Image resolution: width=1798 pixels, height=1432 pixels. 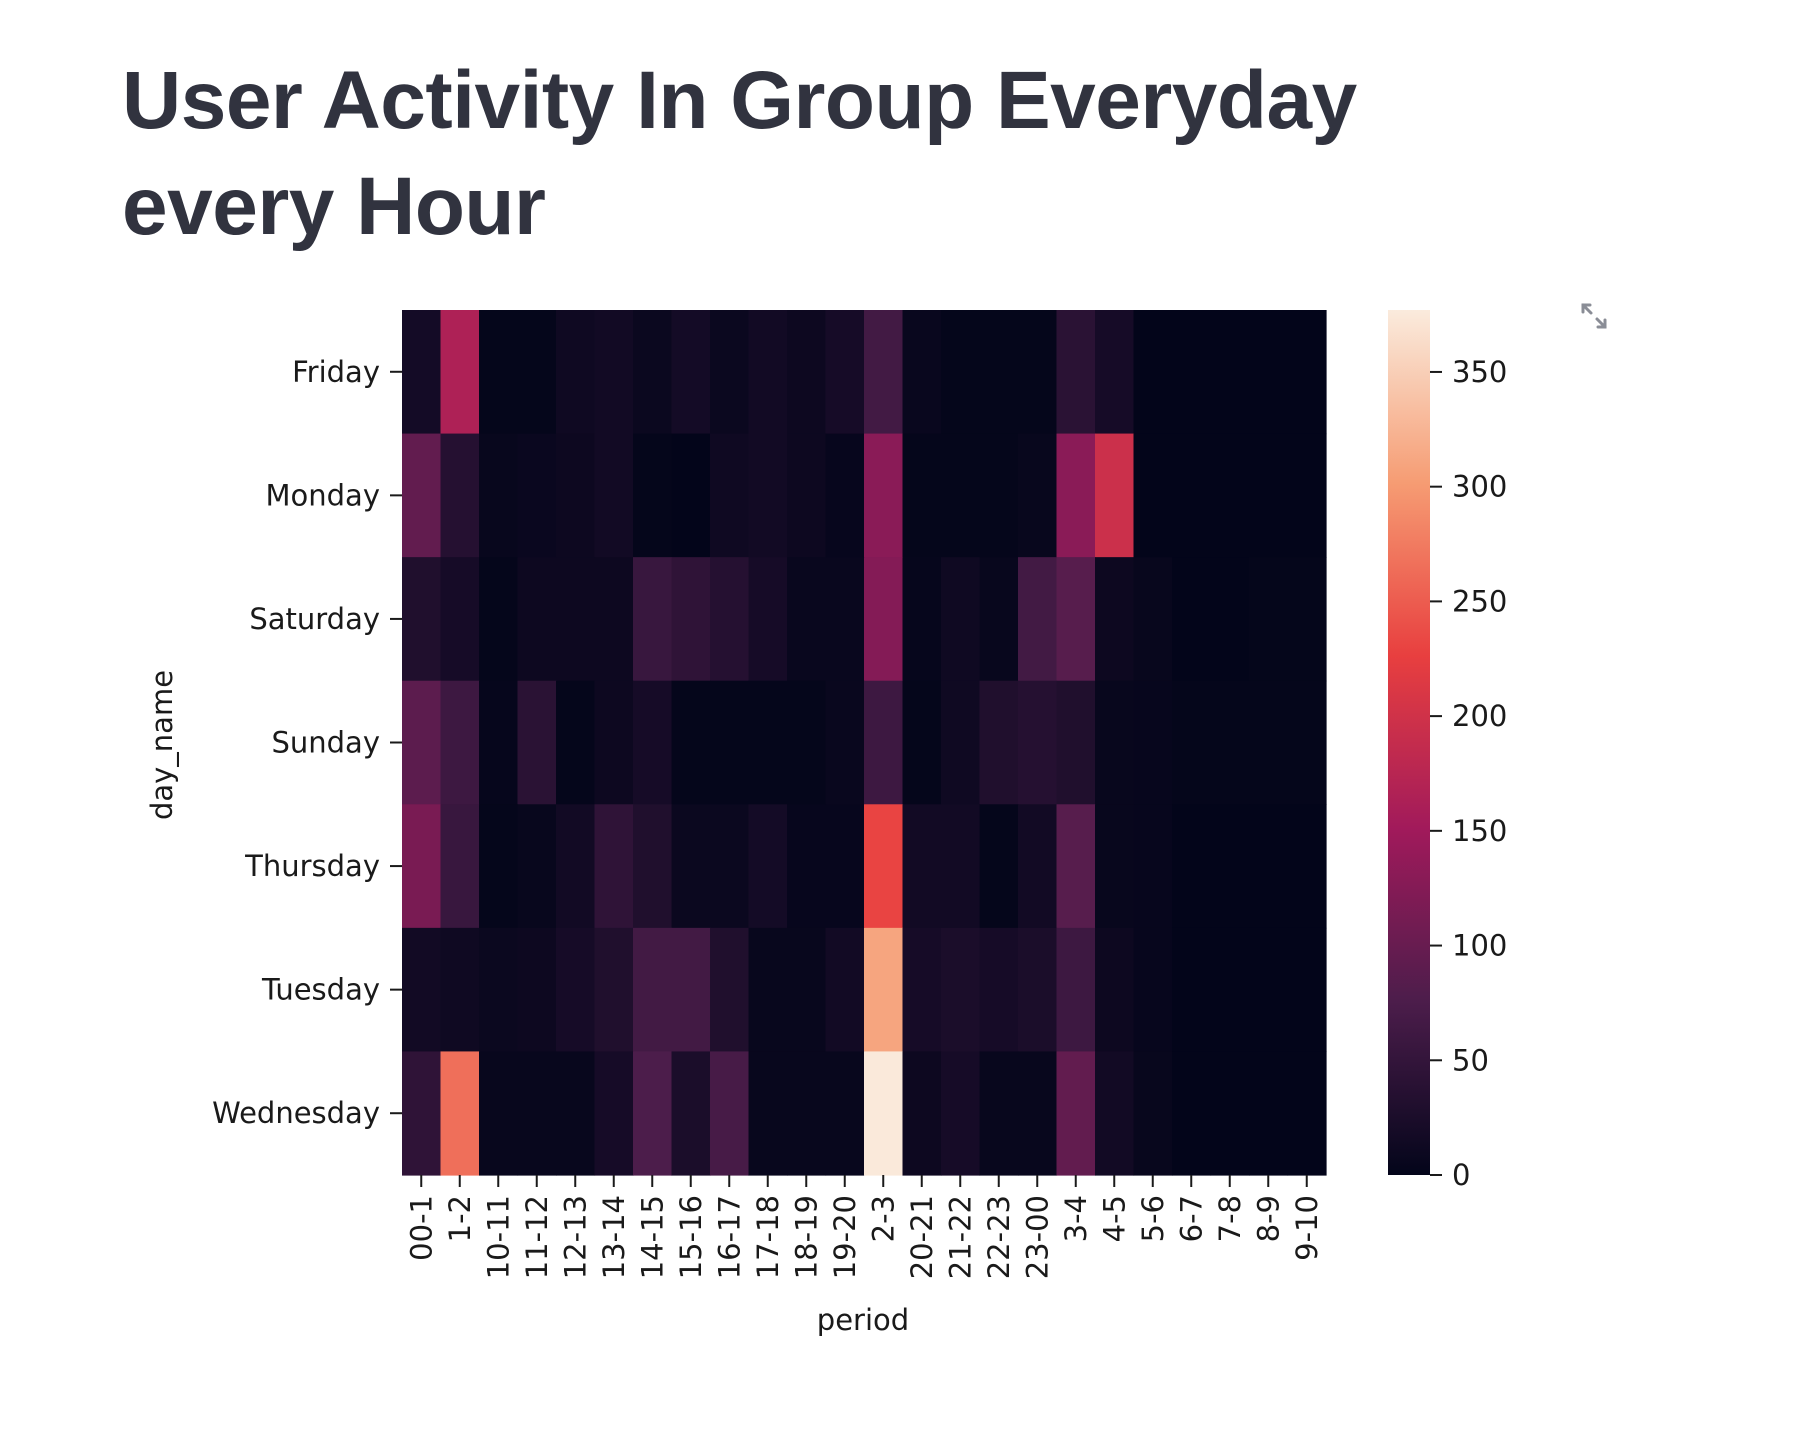 What do you see at coordinates (320, 990) in the screenshot?
I see `y-tick-label: Tuesday` at bounding box center [320, 990].